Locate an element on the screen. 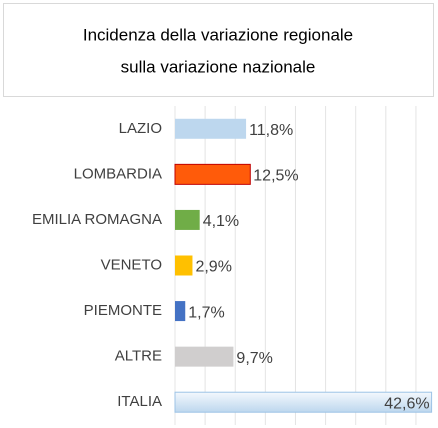 Image resolution: width=438 pixels, height=428 pixels. chart-title: Incidenza della variazione regionale is located at coordinates (218, 34).